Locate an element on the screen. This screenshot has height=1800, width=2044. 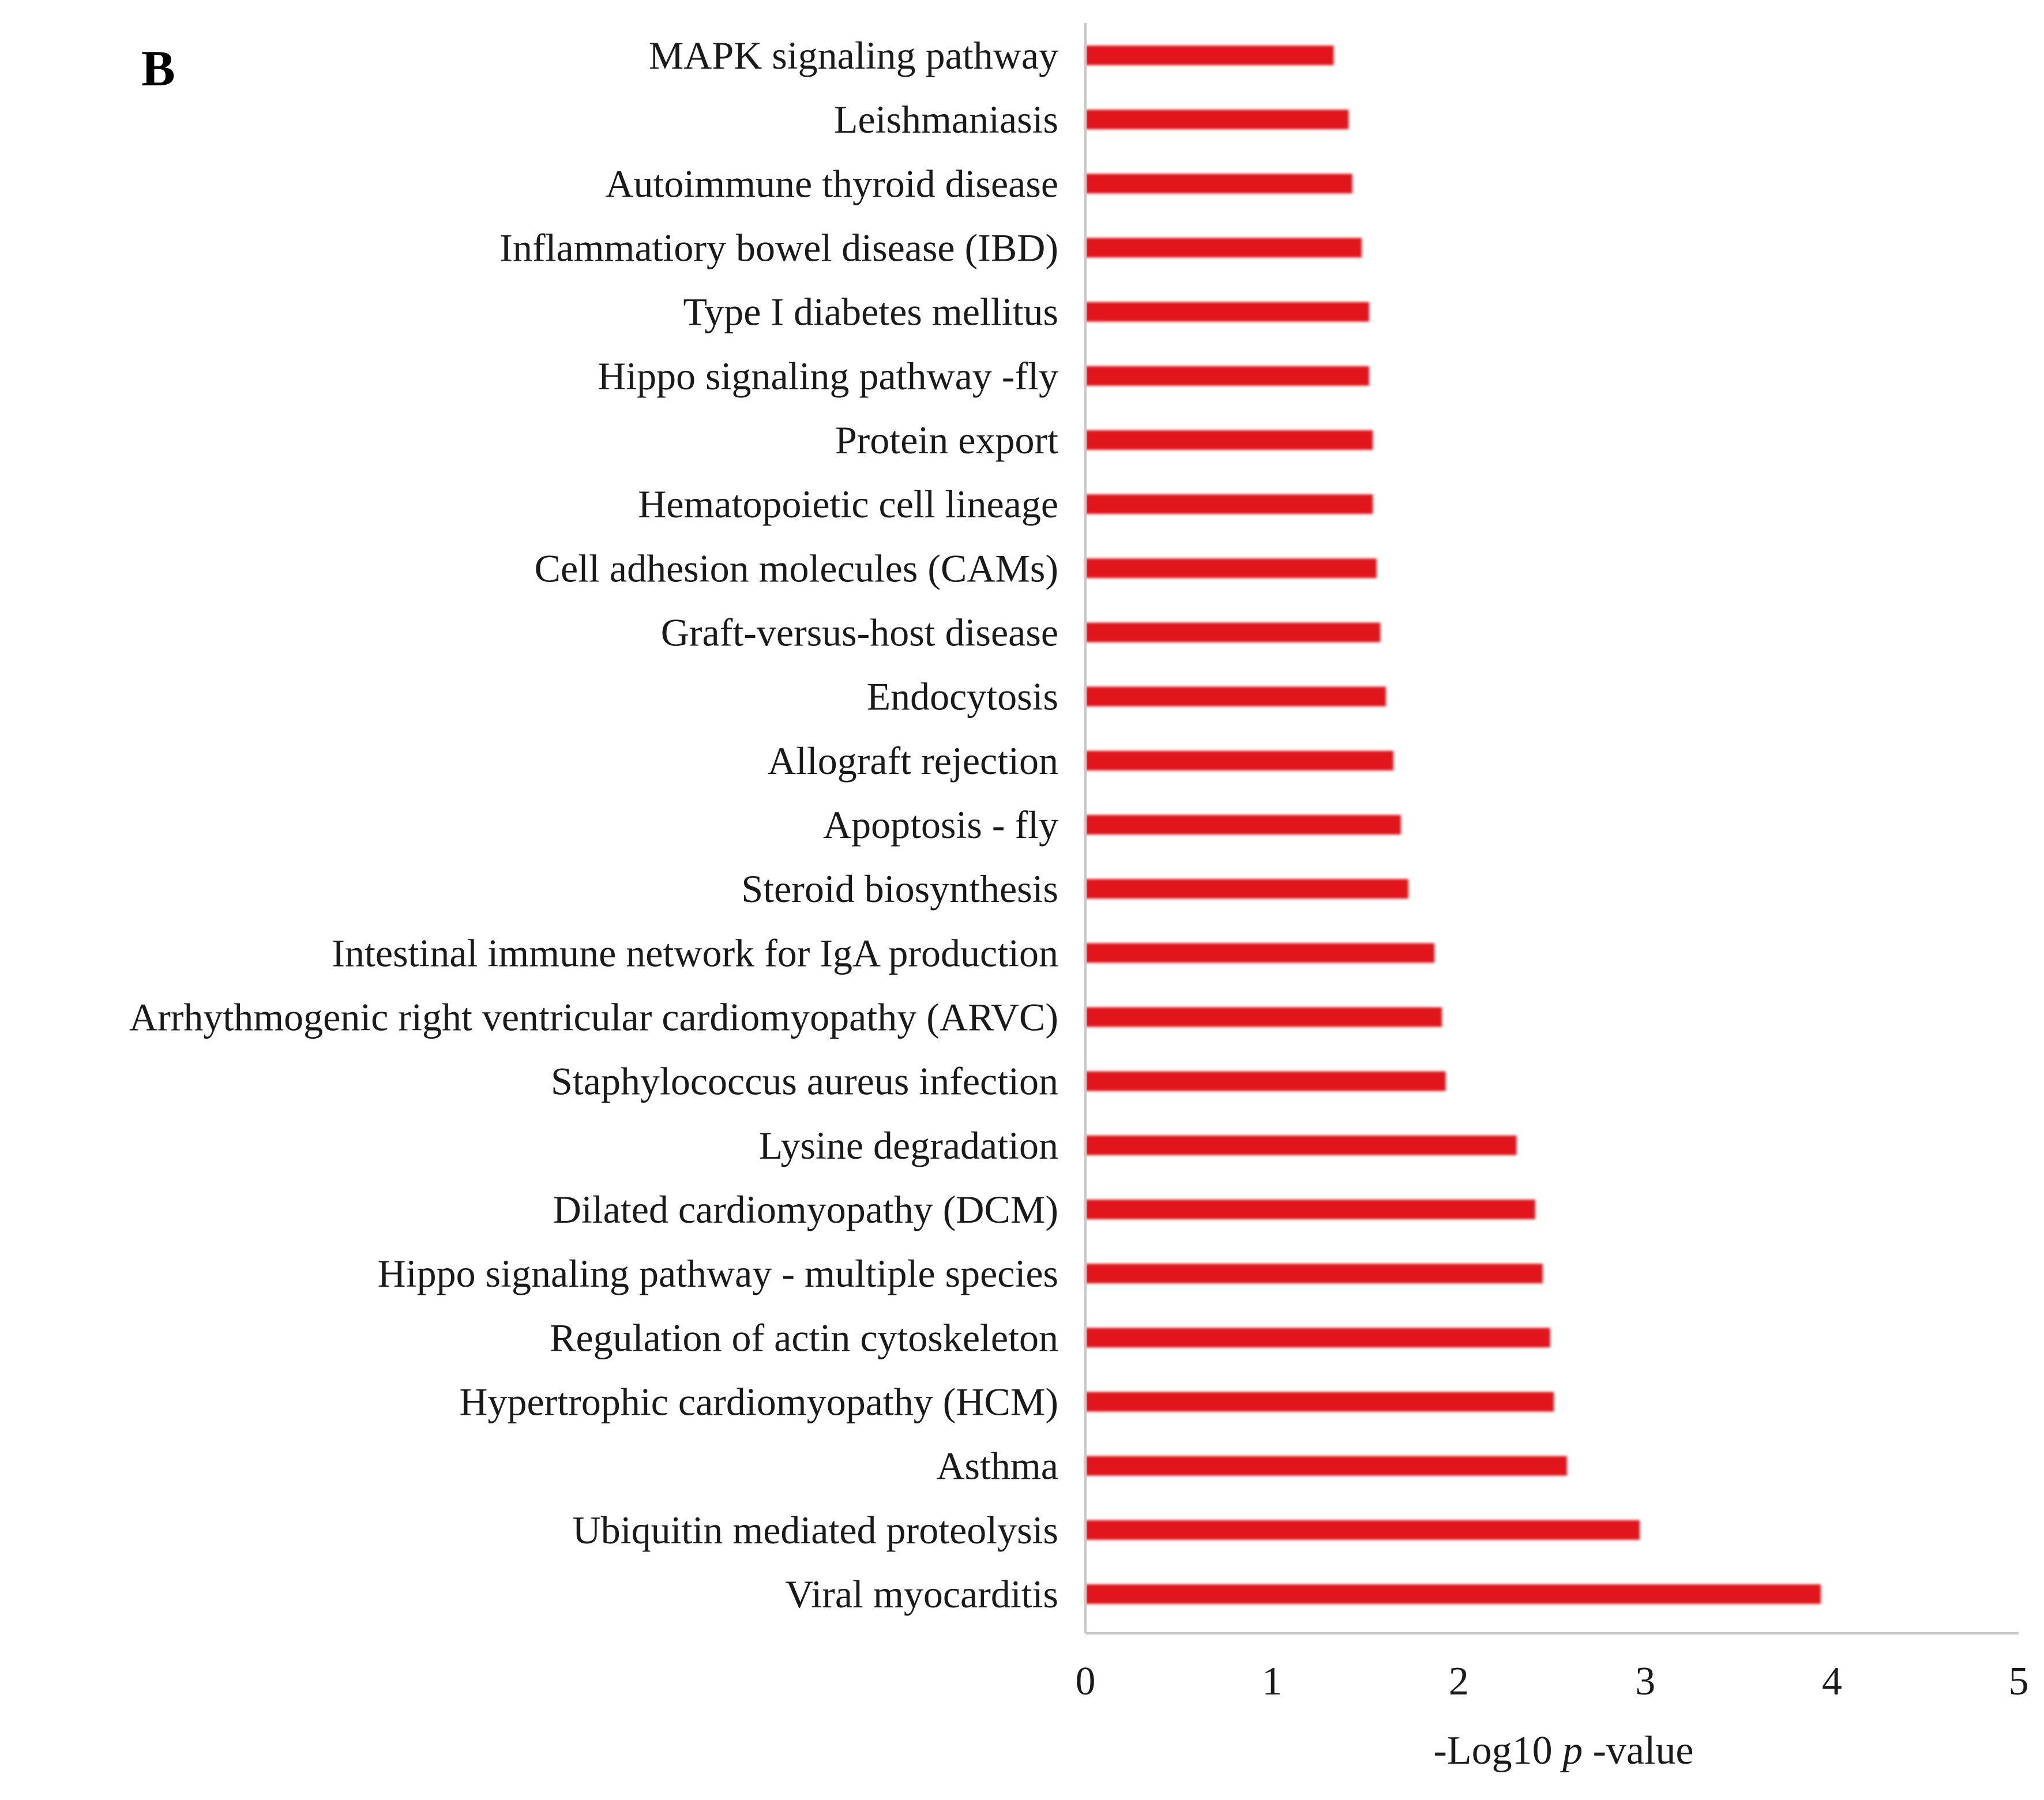
x-tick-label: 3 is located at coordinates (1645, 1681).